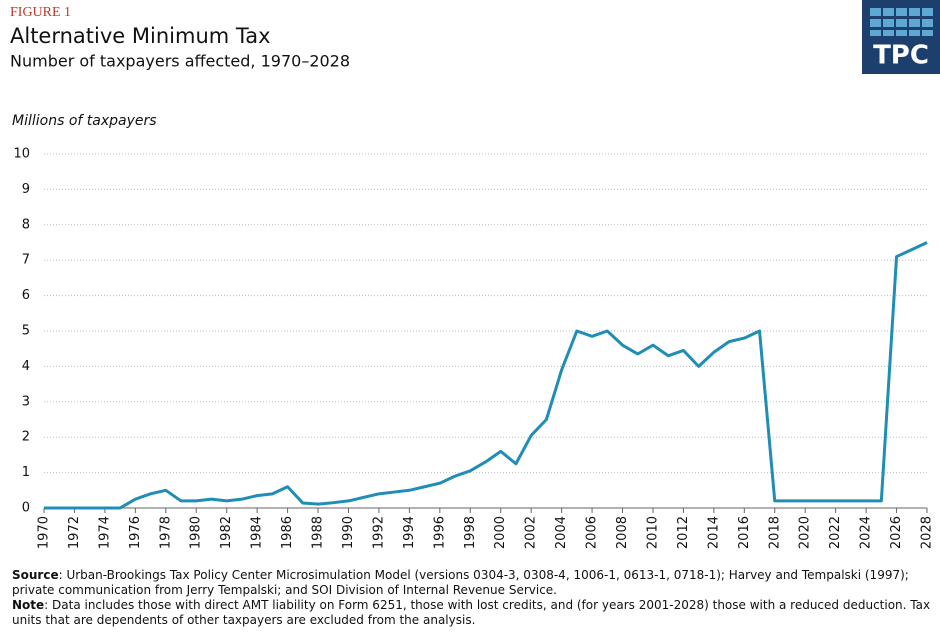 Image resolution: width=940 pixels, height=636 pixels. Describe the element at coordinates (896, 532) in the screenshot. I see `x-tick-label: 2026` at that location.